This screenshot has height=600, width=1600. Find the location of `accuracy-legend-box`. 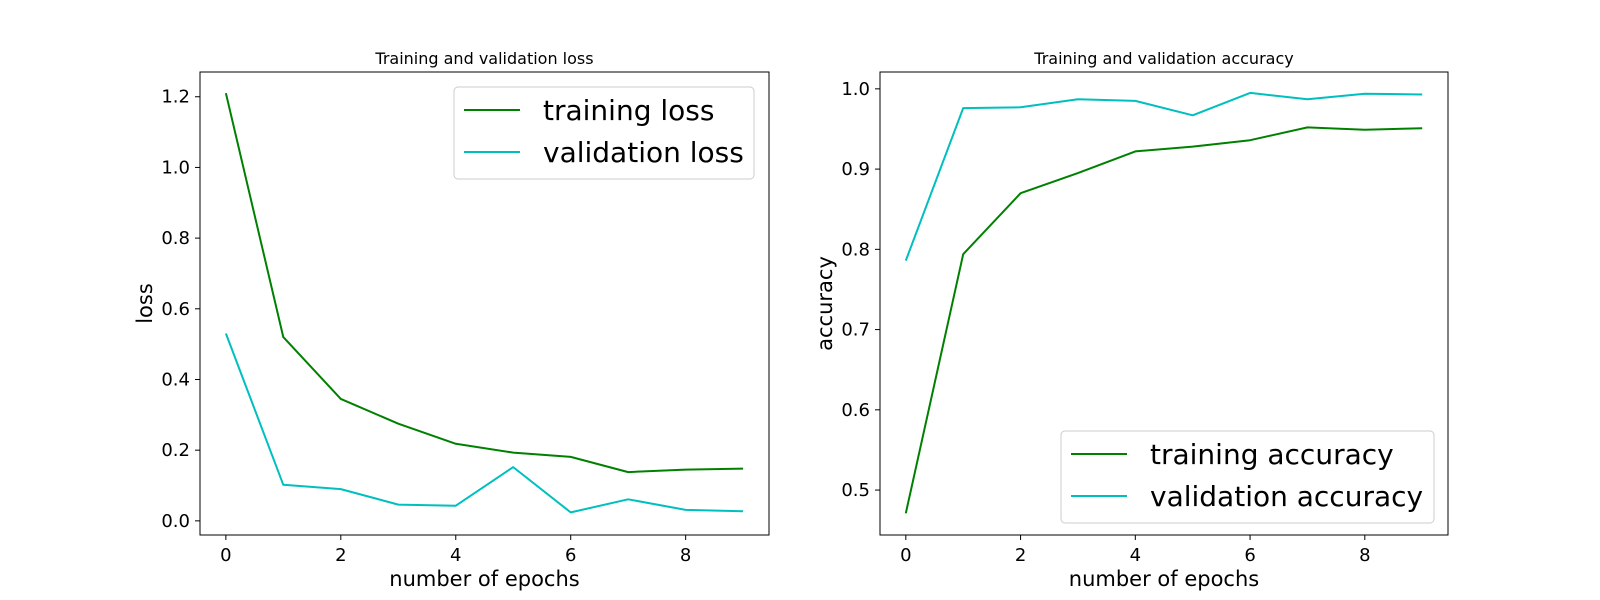

accuracy-legend-box is located at coordinates (1247, 477).